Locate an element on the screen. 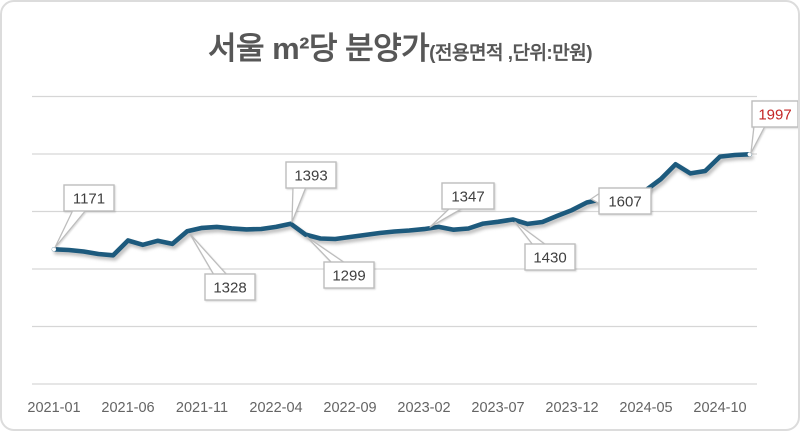 Image resolution: width=800 pixels, height=431 pixels. x-tick-label-2021-01: 2021-01 is located at coordinates (53, 408).